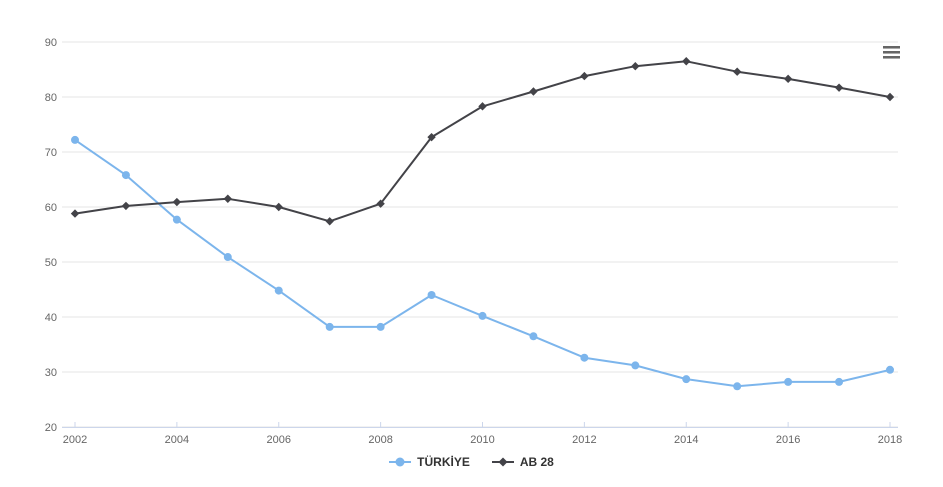  I want to click on ab28-data-point-2009, so click(431, 137).